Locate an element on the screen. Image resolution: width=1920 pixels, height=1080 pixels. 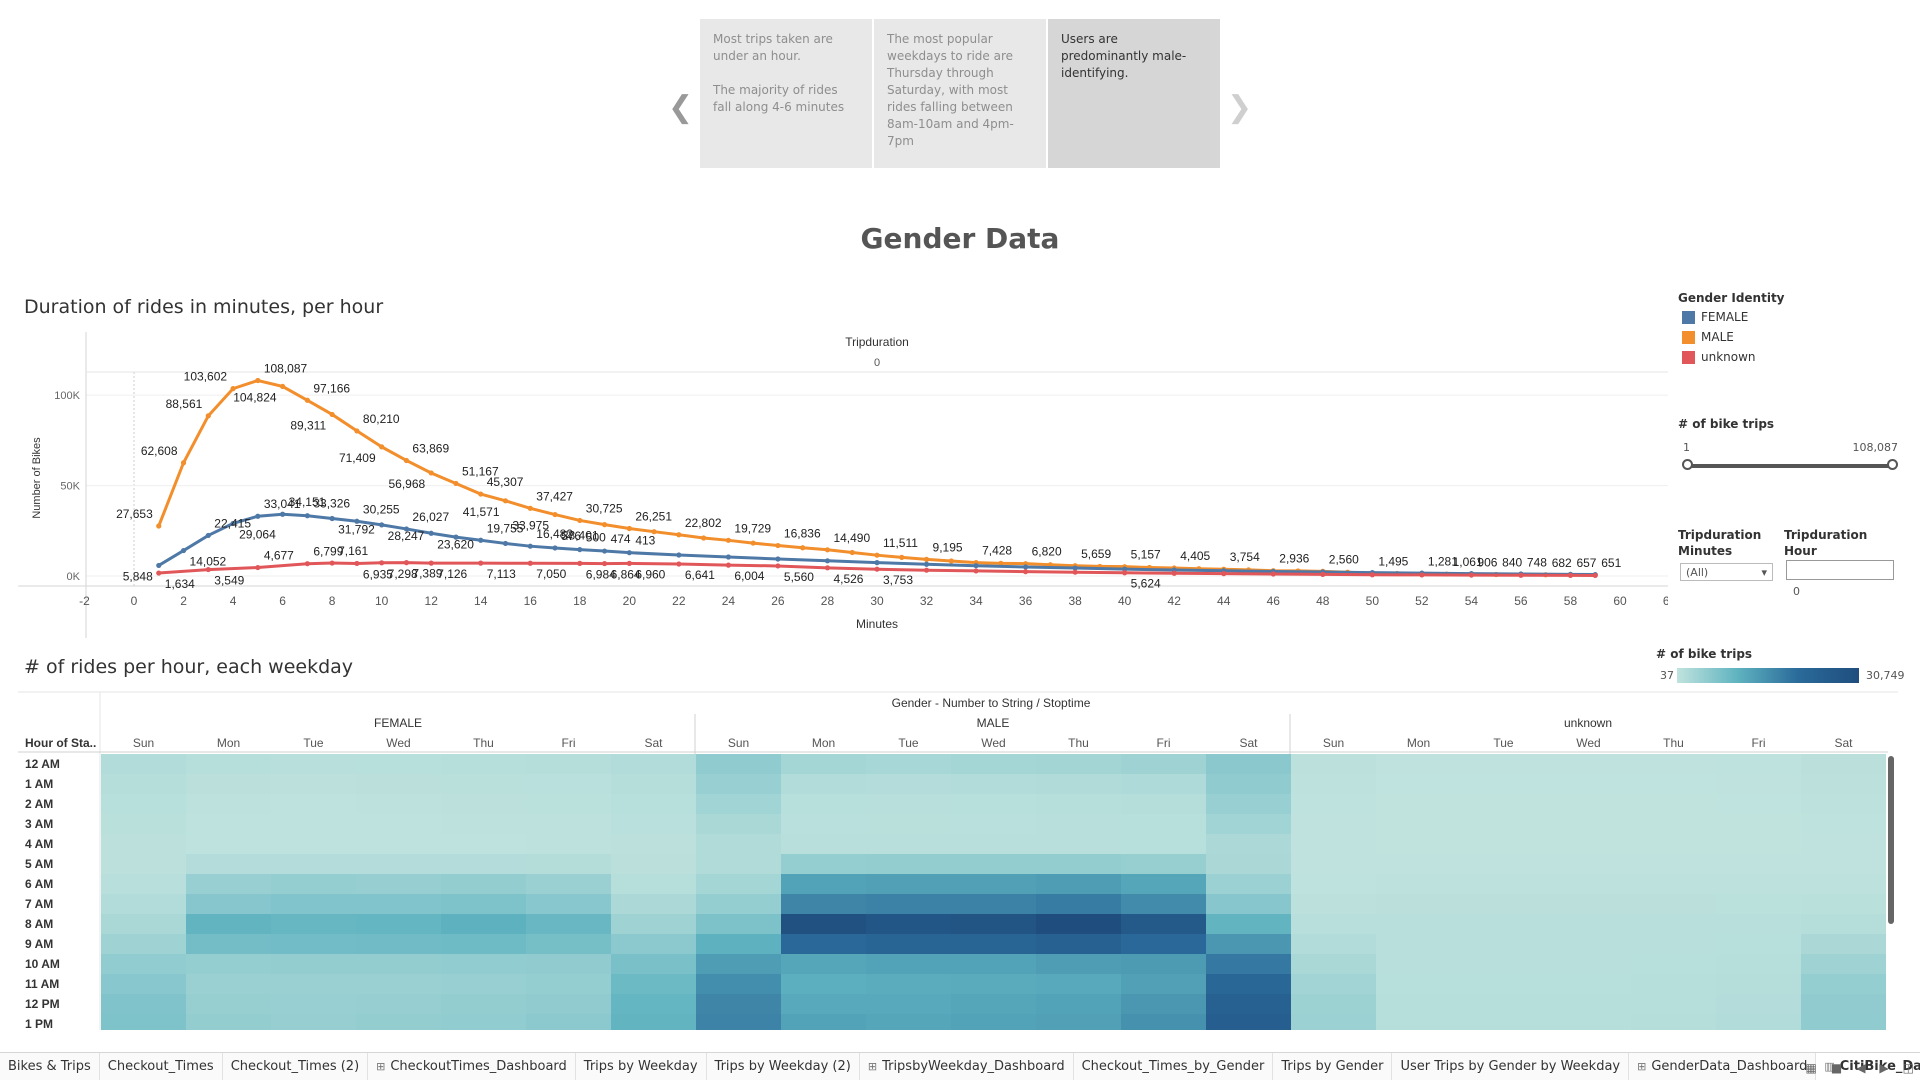
data-label-male: 104,824 is located at coordinates (255, 397).